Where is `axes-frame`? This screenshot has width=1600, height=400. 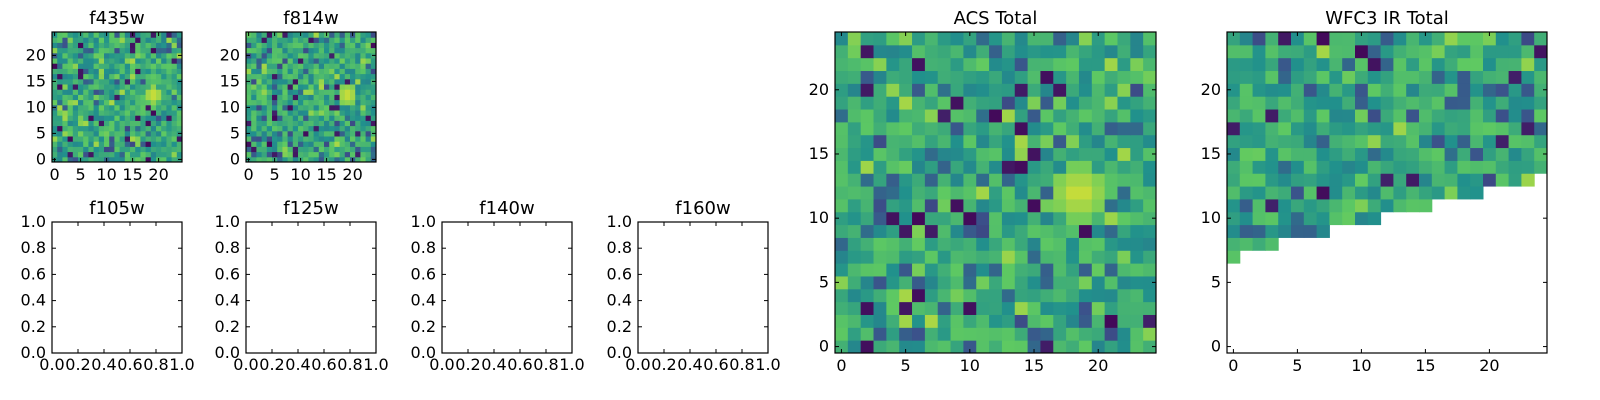 axes-frame is located at coordinates (703, 287).